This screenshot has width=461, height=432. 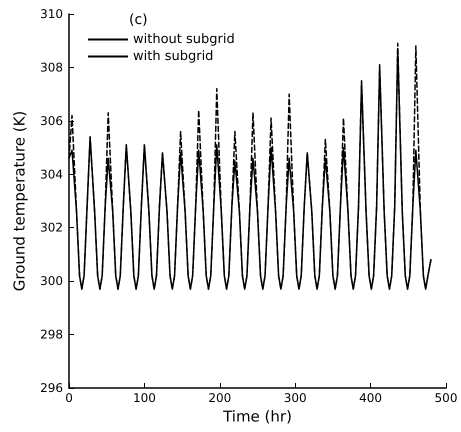 I want to click on x-tick-label: 0, so click(x=69, y=398).